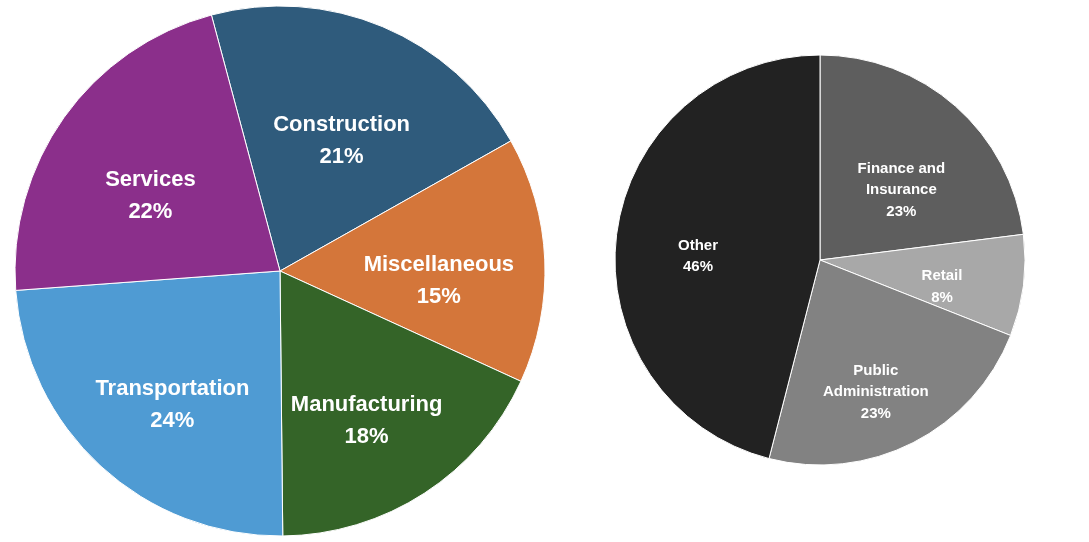 The image size is (1089, 542). Describe the element at coordinates (366, 404) in the screenshot. I see `slice-label: Manufacturing` at that location.